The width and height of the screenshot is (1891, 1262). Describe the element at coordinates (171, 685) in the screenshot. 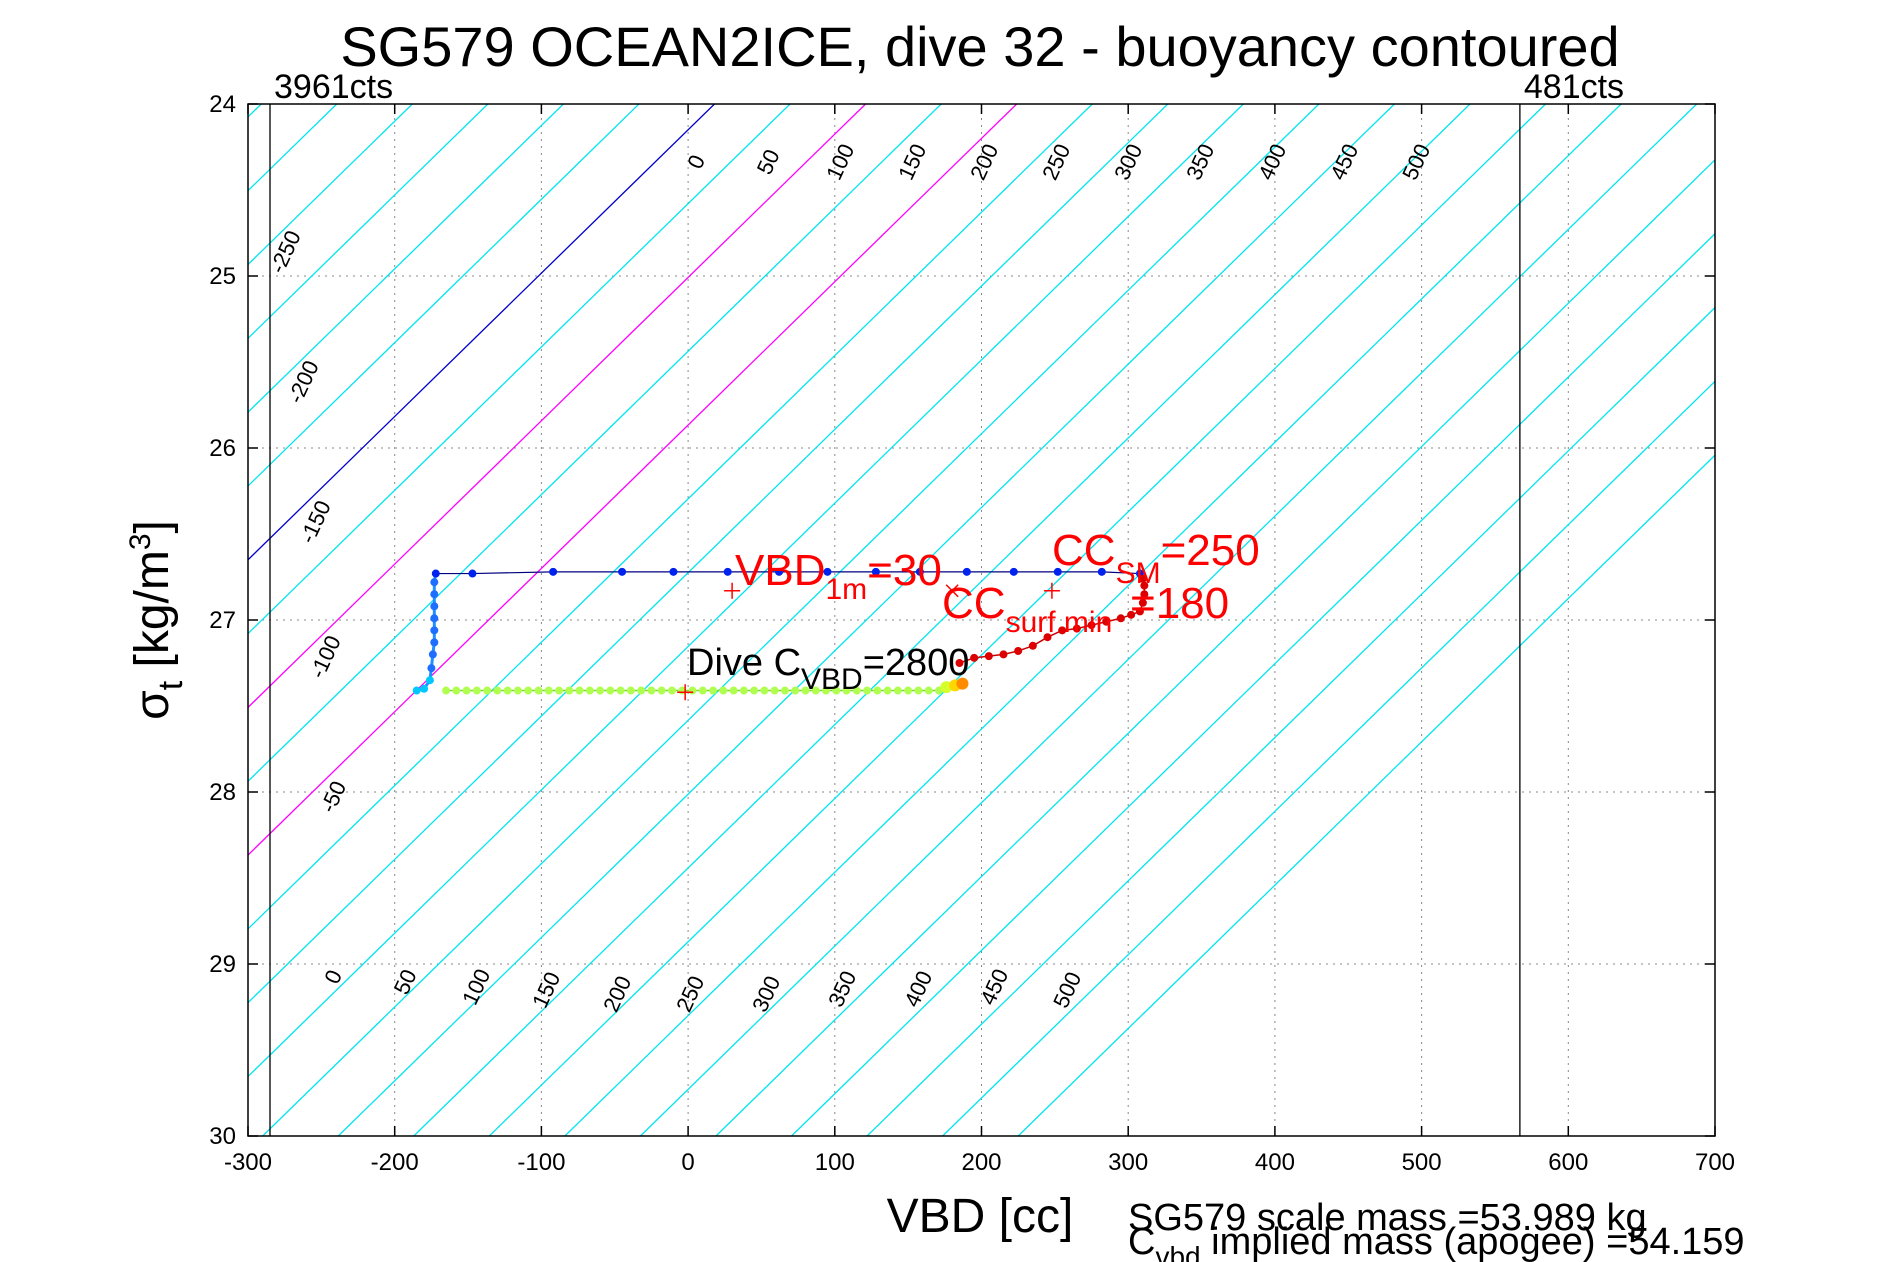

I see `y-label-sub: t` at that location.